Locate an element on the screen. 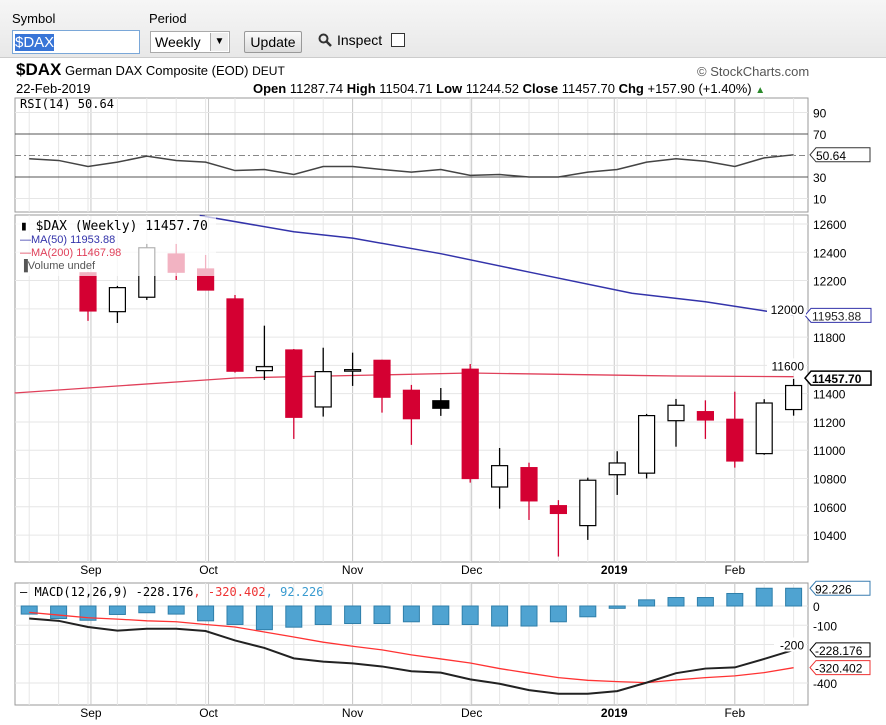  open-value: 11287.74 is located at coordinates (316, 88).